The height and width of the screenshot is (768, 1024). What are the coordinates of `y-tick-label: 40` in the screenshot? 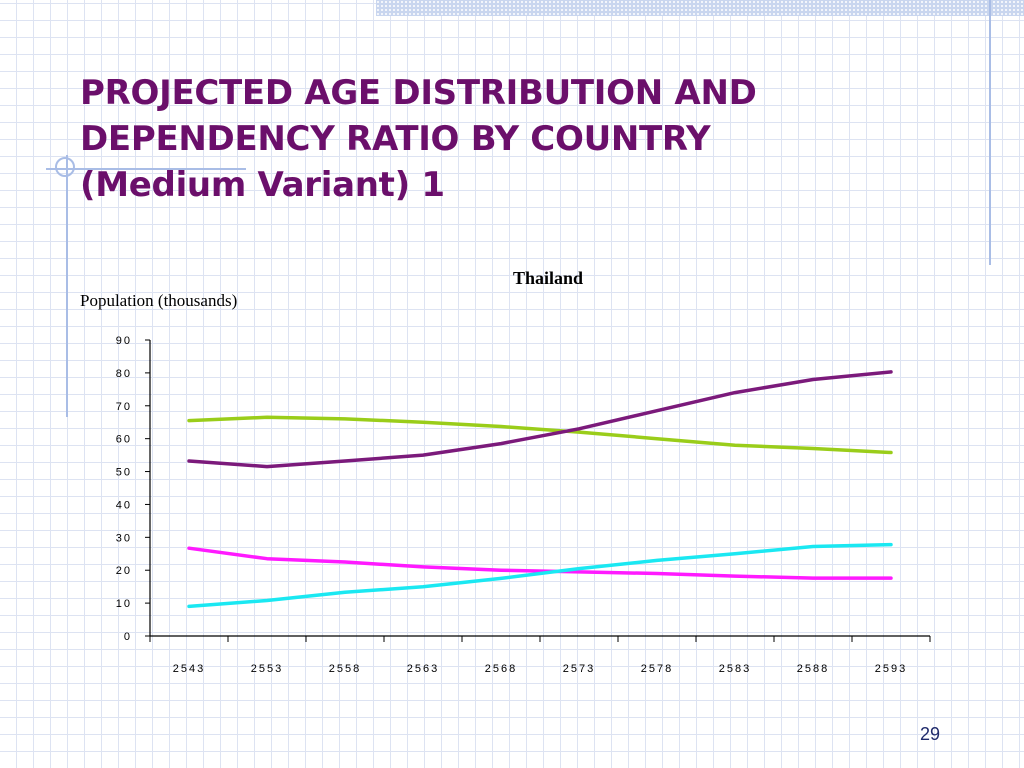 It's located at (124, 505).